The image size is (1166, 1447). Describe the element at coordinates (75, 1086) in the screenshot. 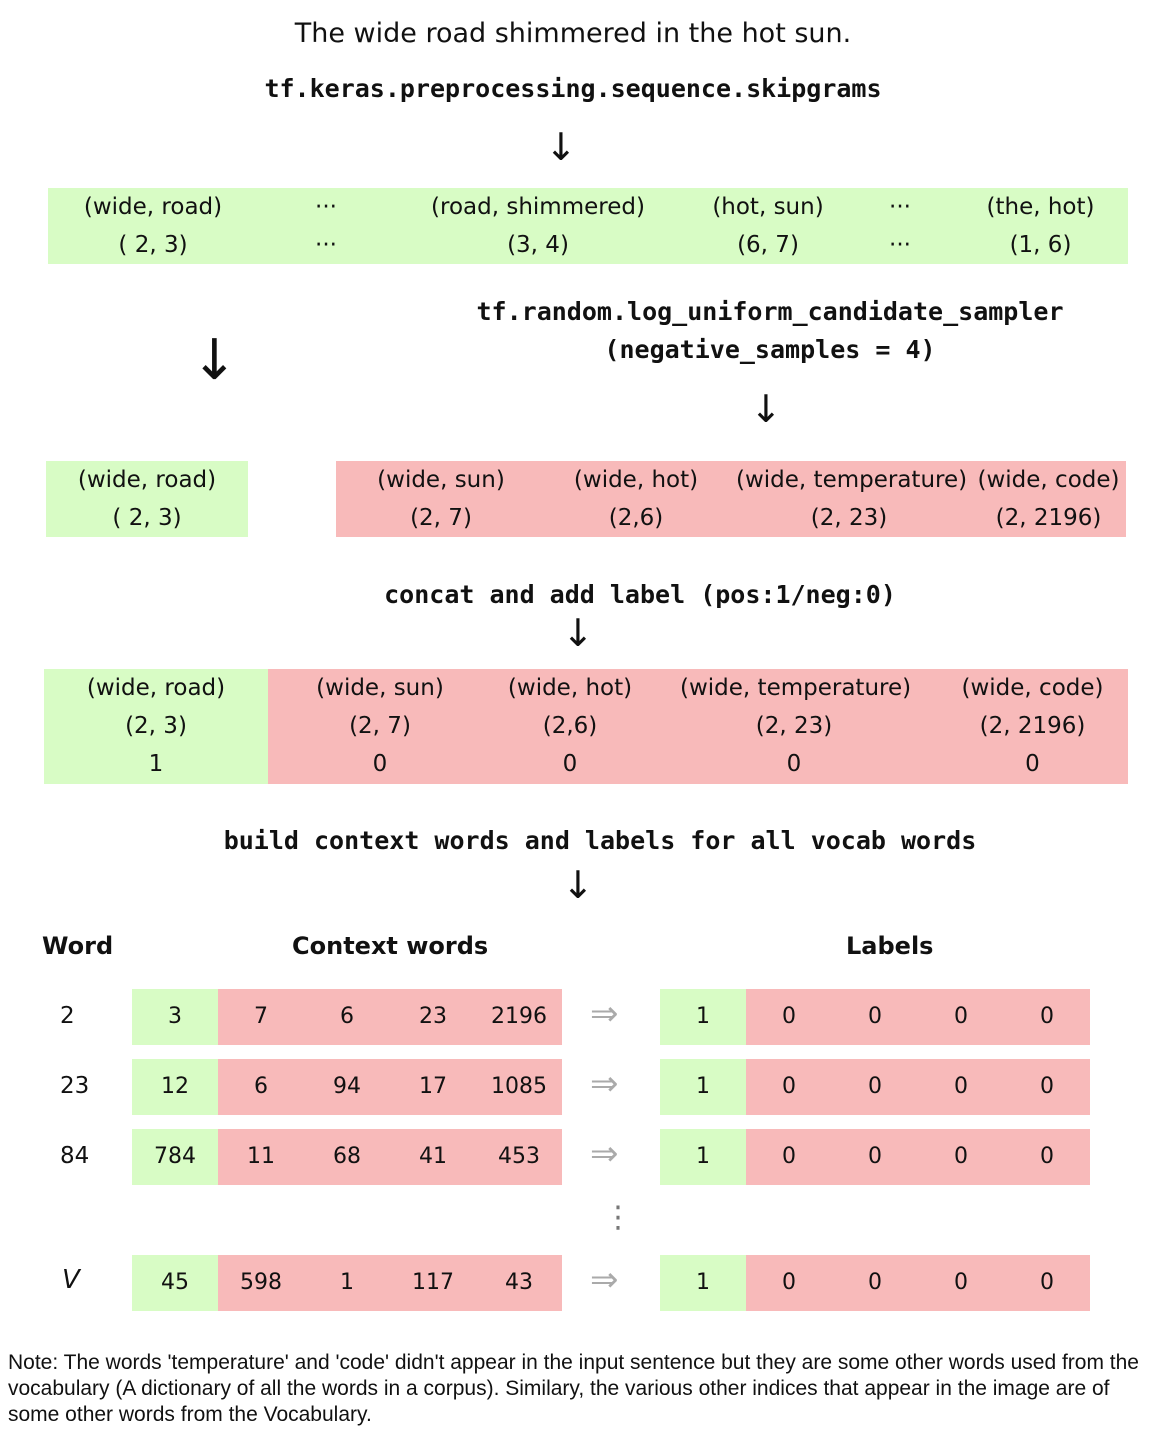

I see `row-word: 23` at that location.